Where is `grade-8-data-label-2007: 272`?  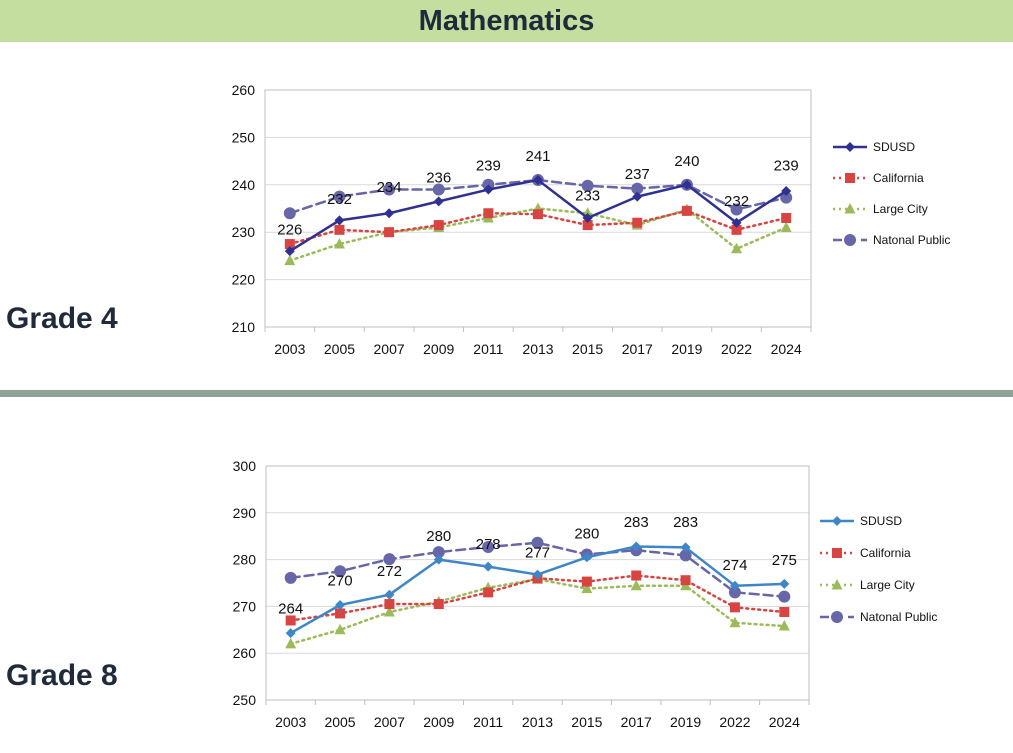 grade-8-data-label-2007: 272 is located at coordinates (389, 571).